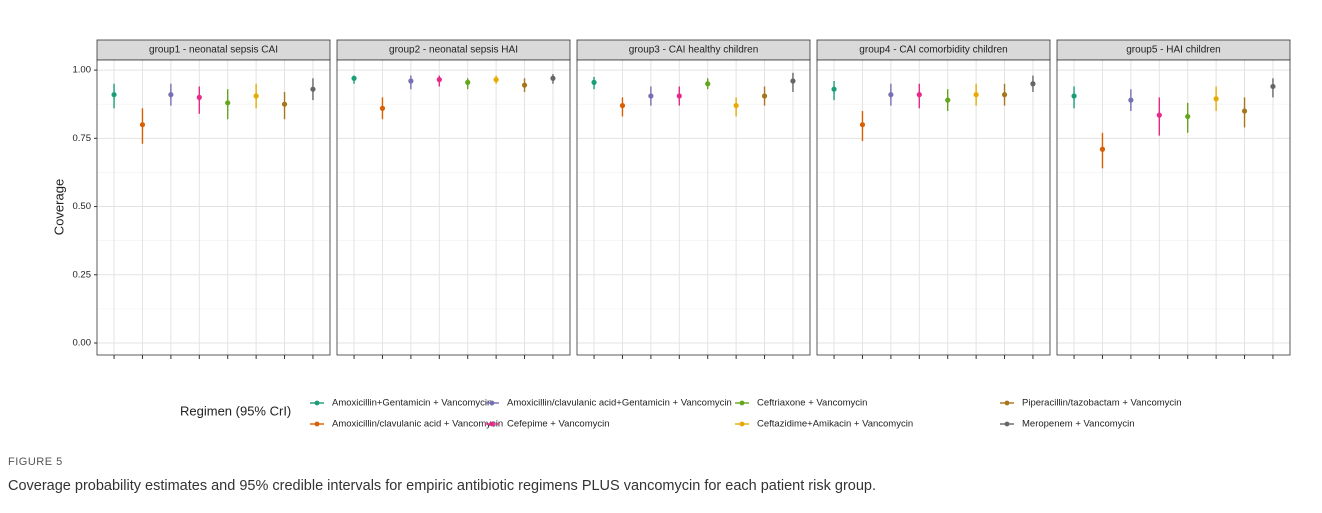 The width and height of the screenshot is (1322, 513). I want to click on legend-label: Ceftriaxone + Vancomycin, so click(812, 403).